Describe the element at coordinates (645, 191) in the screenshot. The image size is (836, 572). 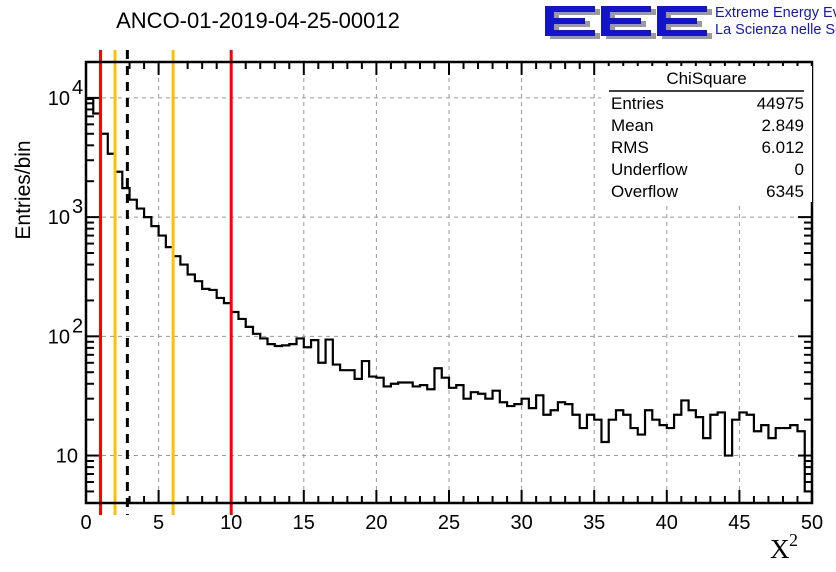
I see `stats-row-label: Overflow` at that location.